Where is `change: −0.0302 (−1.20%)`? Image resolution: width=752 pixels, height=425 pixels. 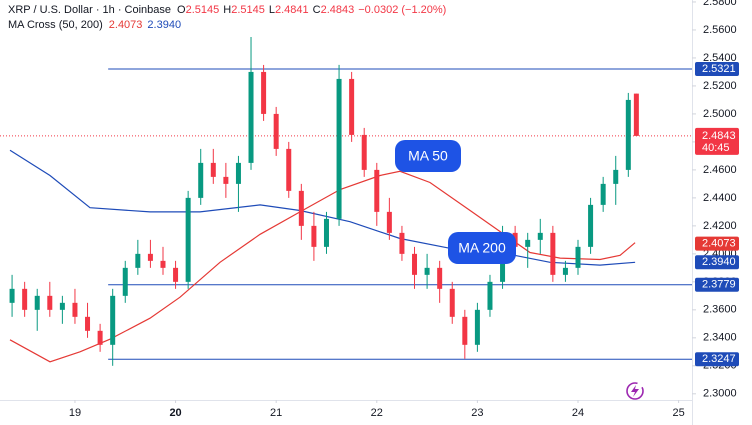
change: −0.0302 (−1.20%) is located at coordinates (402, 10).